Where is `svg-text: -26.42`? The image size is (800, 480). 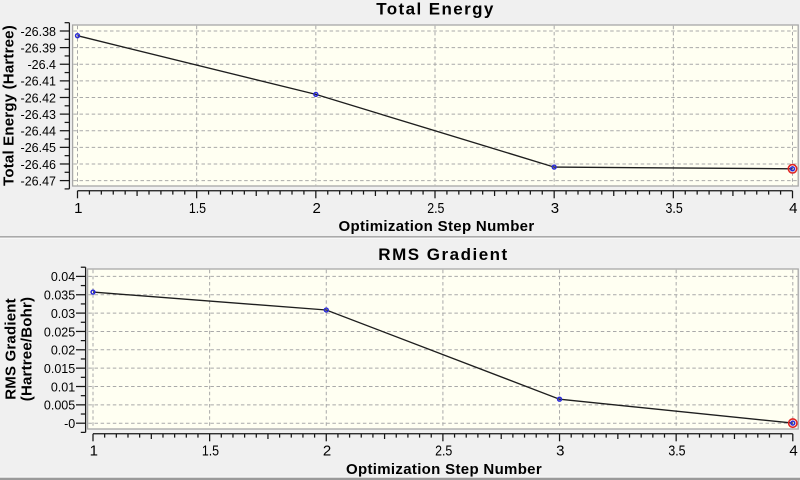 svg-text: -26.42 is located at coordinates (38, 98).